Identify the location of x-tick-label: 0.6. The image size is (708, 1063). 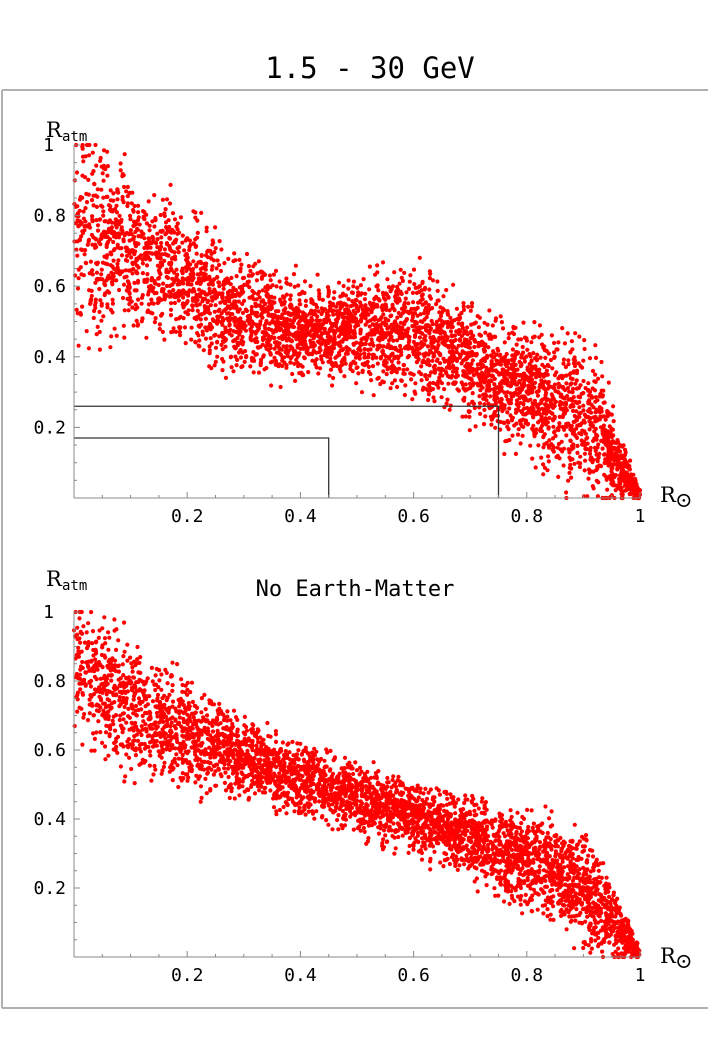
(413, 516).